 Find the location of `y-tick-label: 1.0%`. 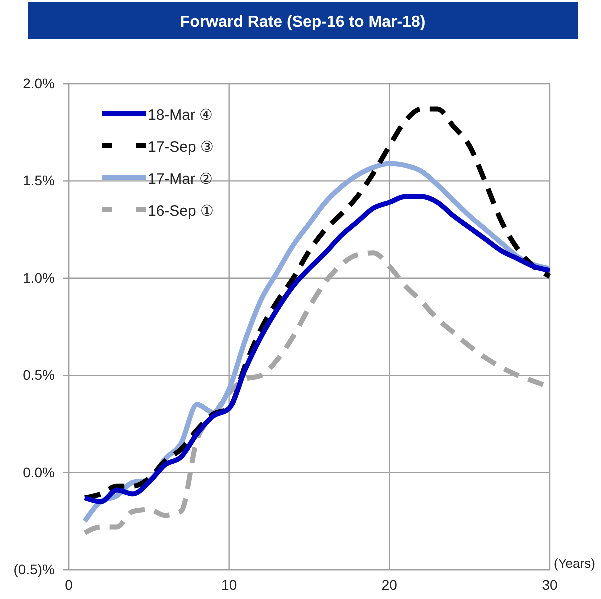

y-tick-label: 1.0% is located at coordinates (39, 278).